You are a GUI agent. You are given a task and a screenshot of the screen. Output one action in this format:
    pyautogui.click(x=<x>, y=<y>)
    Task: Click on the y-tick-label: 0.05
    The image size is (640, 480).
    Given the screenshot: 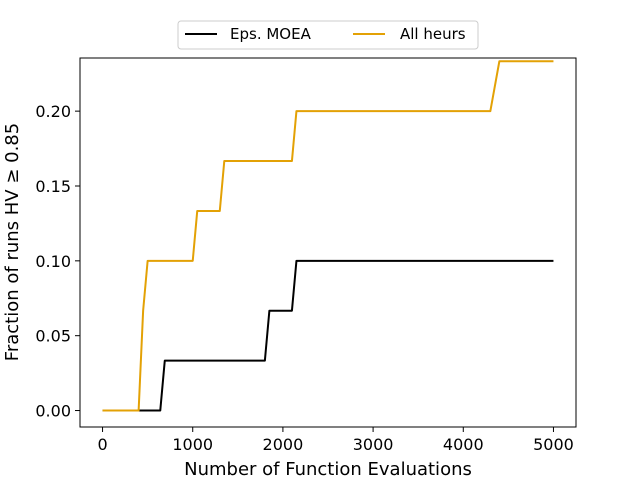 What is the action you would take?
    pyautogui.click(x=53, y=336)
    